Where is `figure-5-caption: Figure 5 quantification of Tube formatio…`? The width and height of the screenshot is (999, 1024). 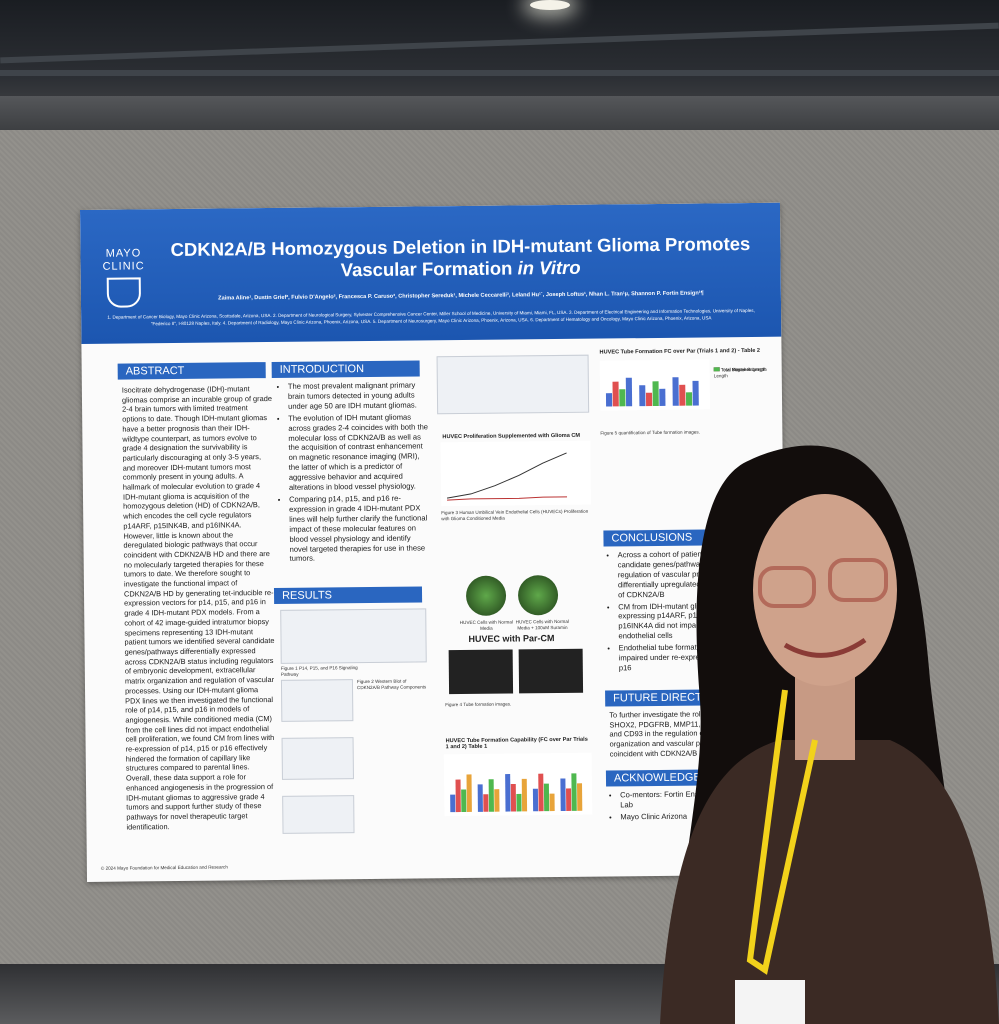 figure-5-caption: Figure 5 quantification of Tube formatio… is located at coordinates (650, 432).